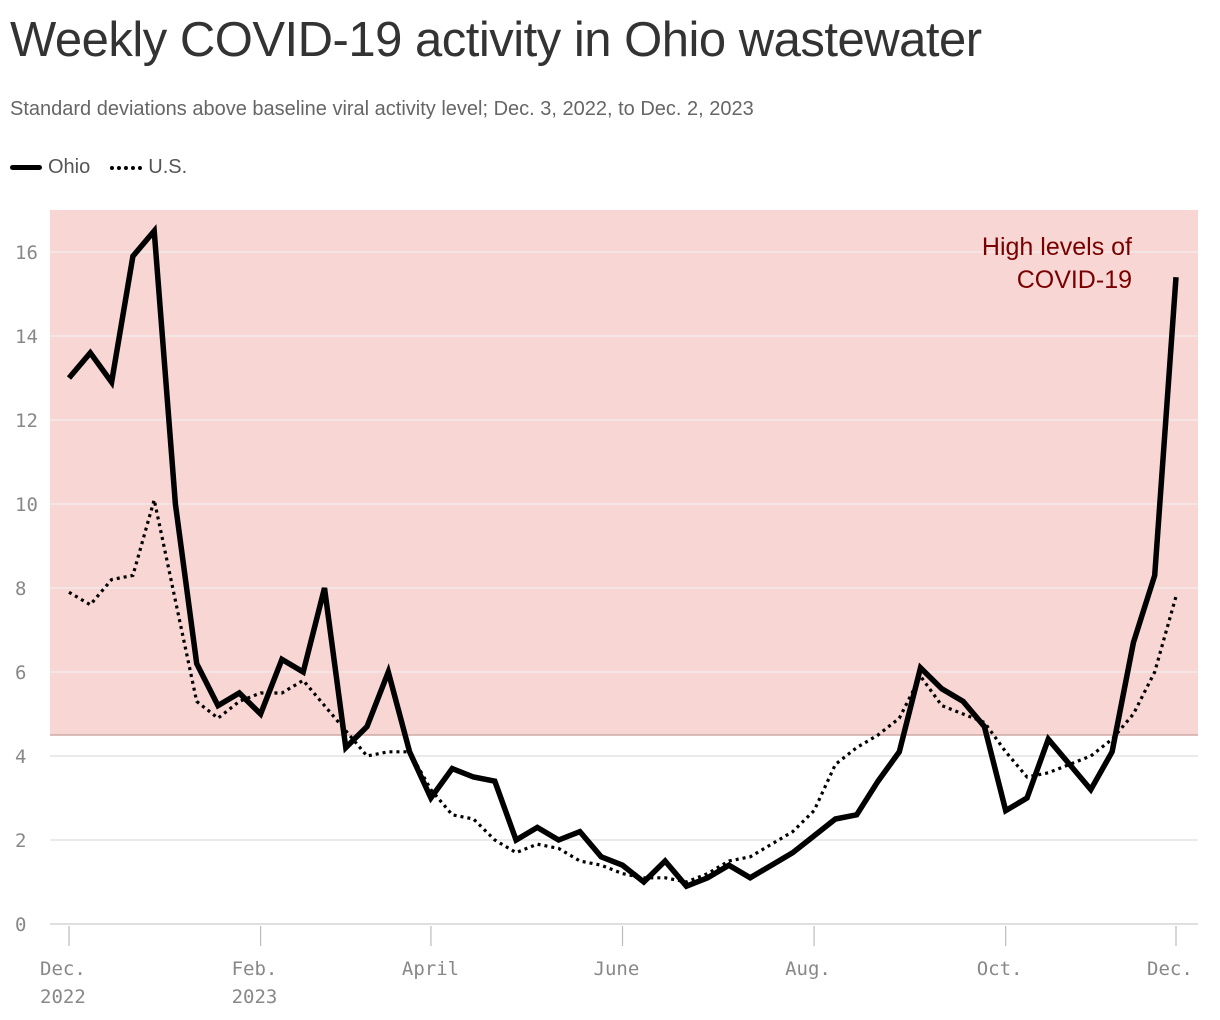 This screenshot has height=1020, width=1220. I want to click on x-tick-label: June, so click(617, 969).